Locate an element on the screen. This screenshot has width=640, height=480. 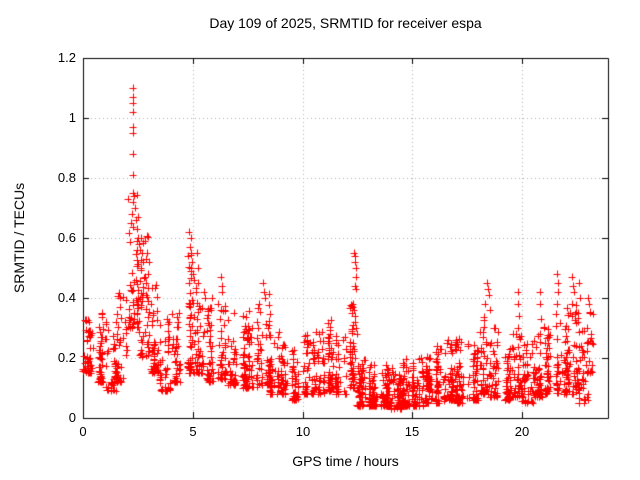
x-tick-label: 0 is located at coordinates (83, 431).